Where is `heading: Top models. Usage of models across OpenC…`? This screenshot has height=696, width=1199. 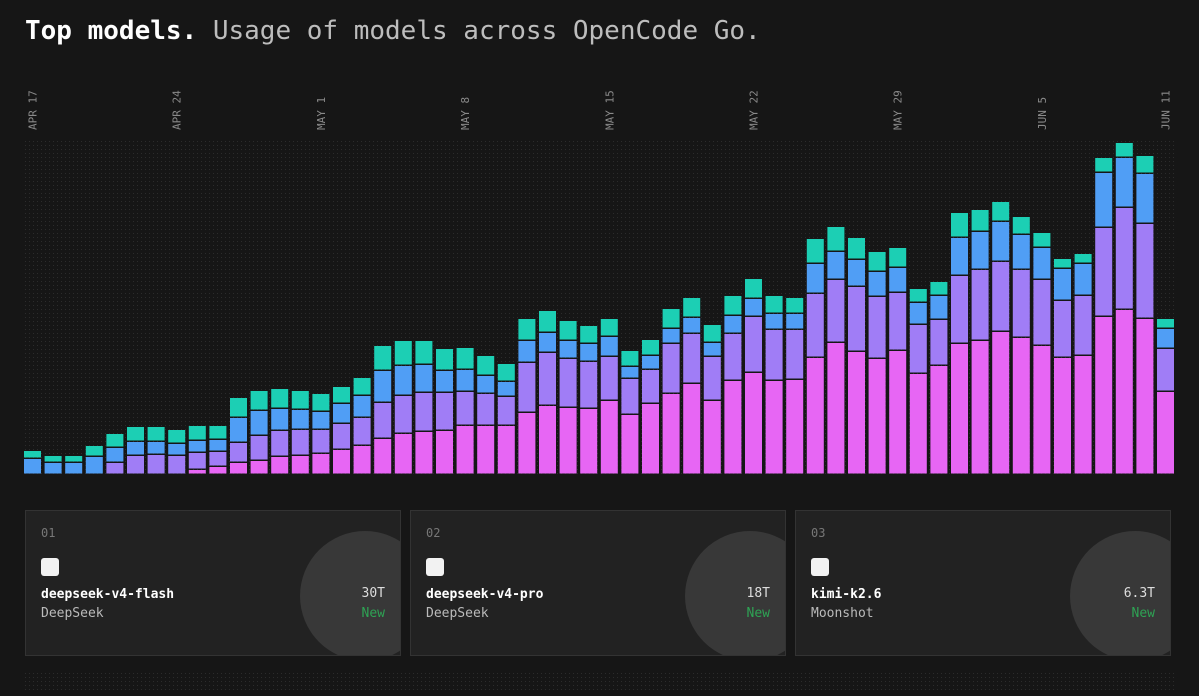 heading: Top models. Usage of models across OpenC… is located at coordinates (393, 31).